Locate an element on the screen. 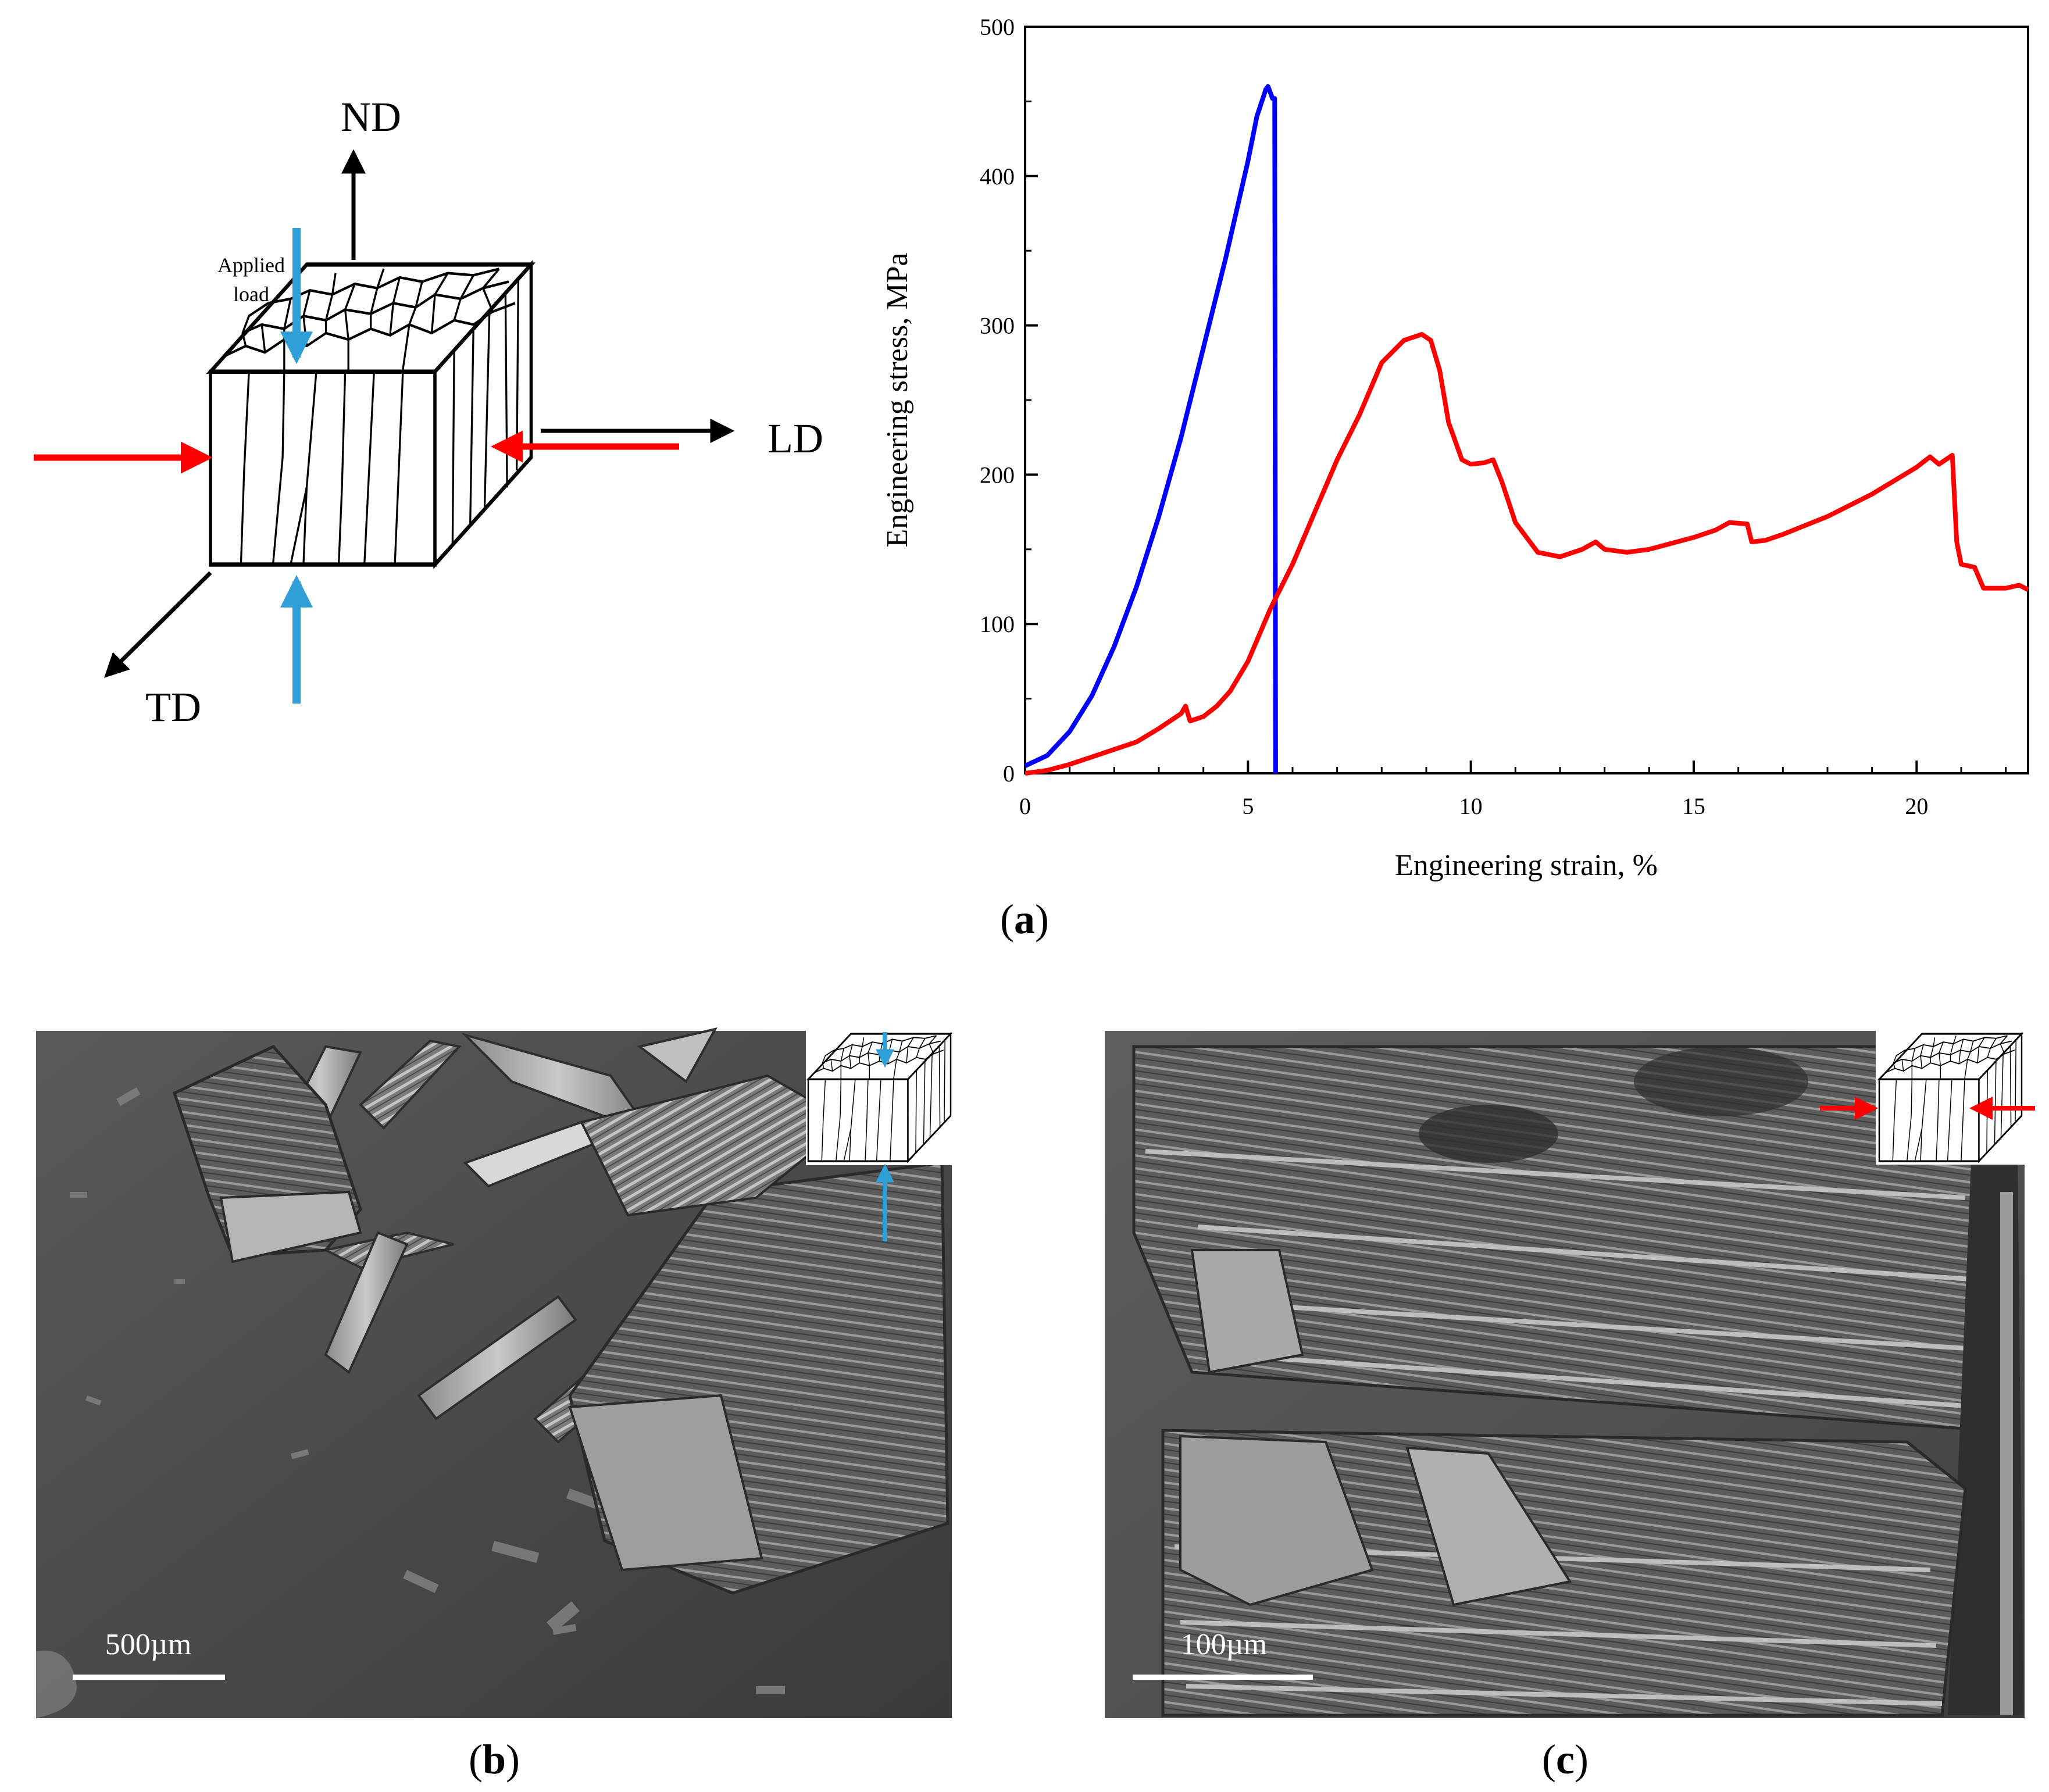 The height and width of the screenshot is (1792, 2049). inset-schematic-b is located at coordinates (879, 1136).